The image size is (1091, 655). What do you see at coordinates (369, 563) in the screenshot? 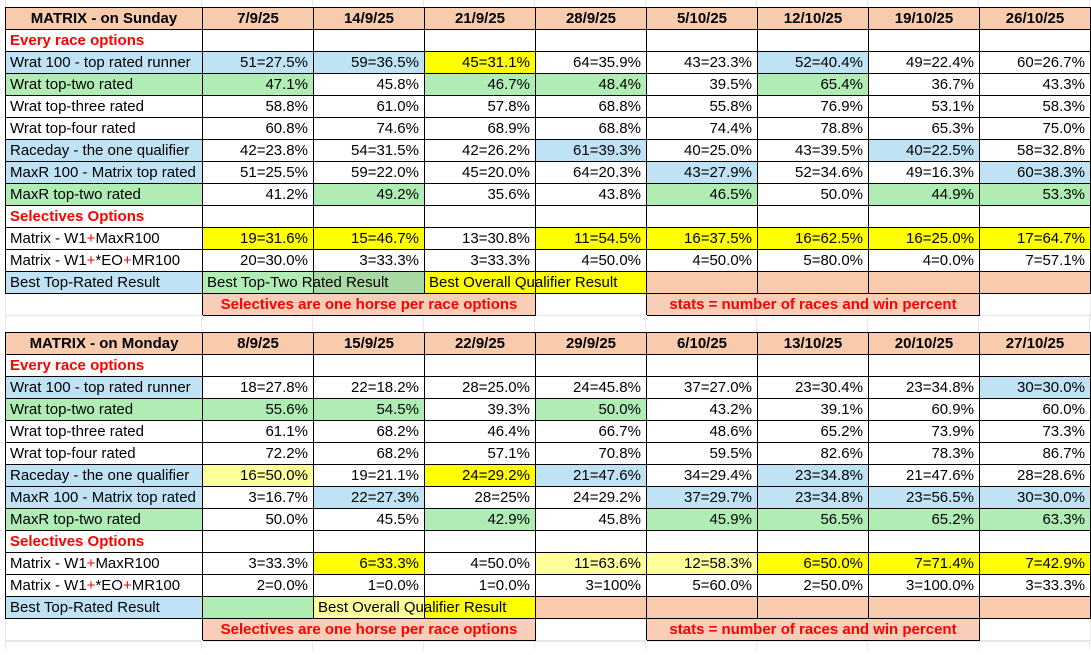
I see `stat-cell: 6=33.3%` at bounding box center [369, 563].